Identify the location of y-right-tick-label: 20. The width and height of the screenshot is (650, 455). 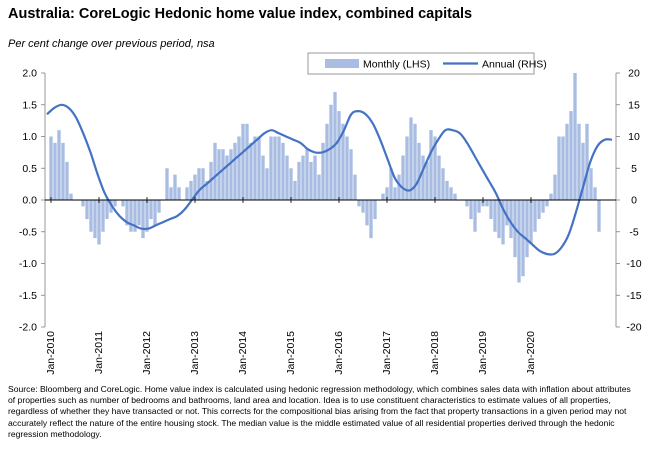
(634, 74).